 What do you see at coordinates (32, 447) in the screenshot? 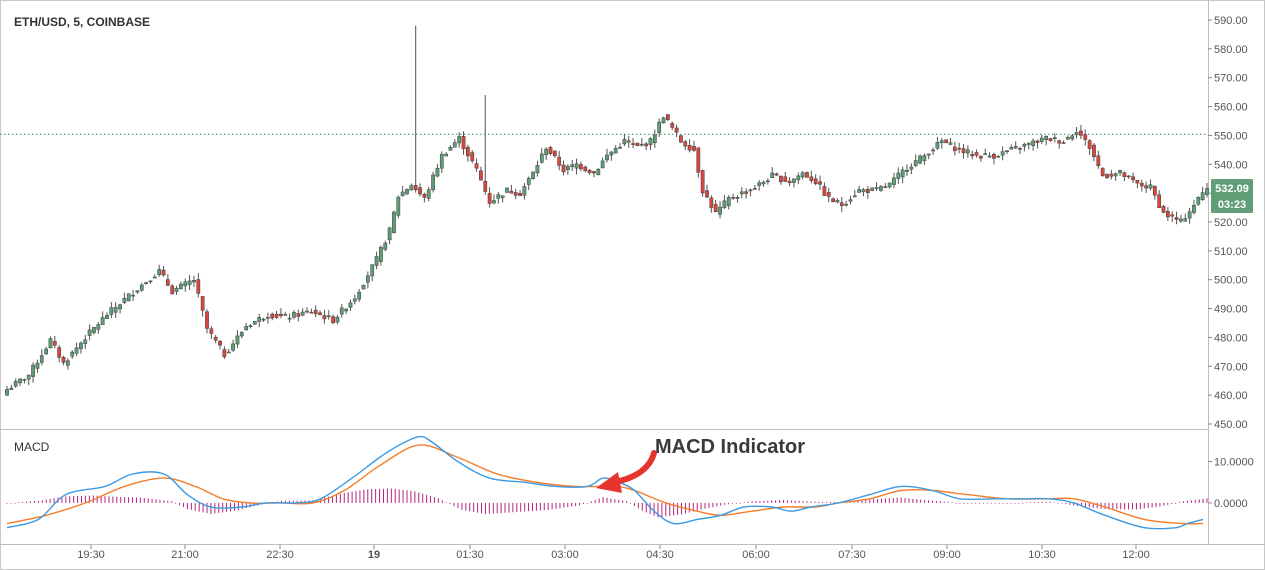
I see `macd-label: MACD` at bounding box center [32, 447].